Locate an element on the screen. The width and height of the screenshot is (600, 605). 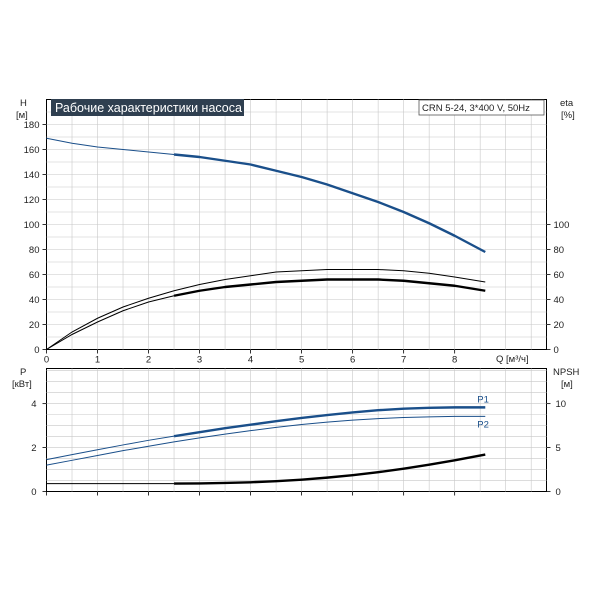
upper-series-2-line-thin is located at coordinates (110, 322).